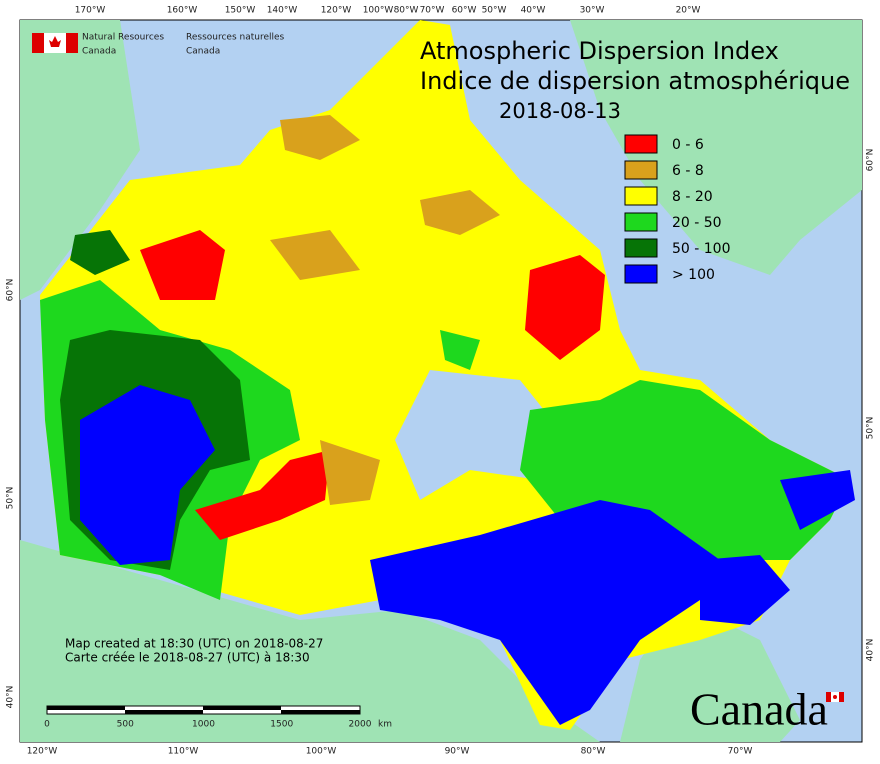  I want to click on legend-label: 8 - 20, so click(692, 197).